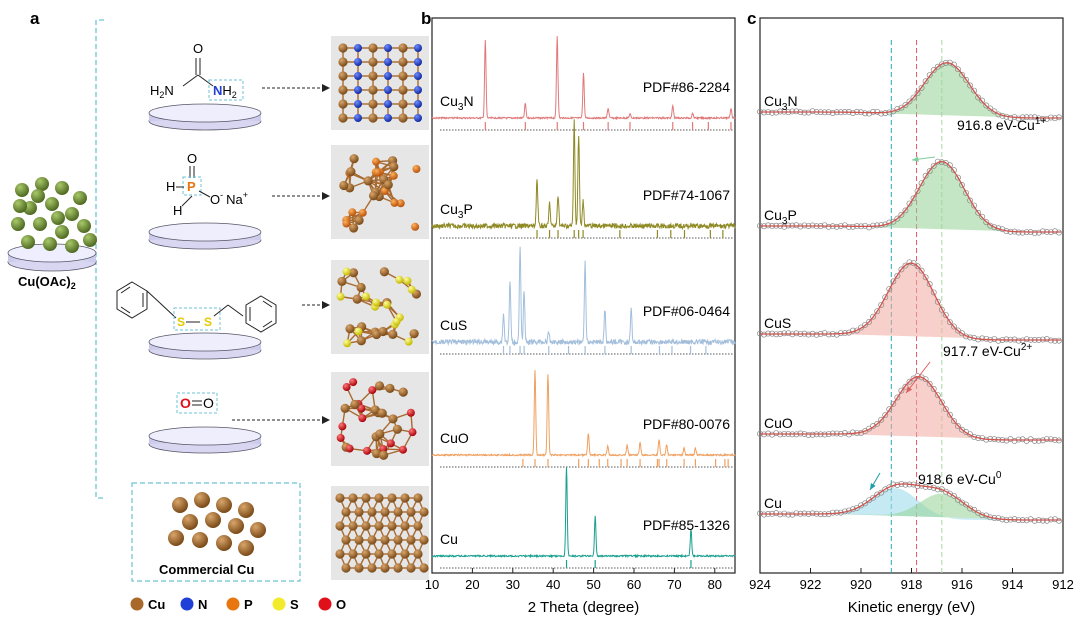 Image resolution: width=1080 pixels, height=627 pixels. I want to click on commercial-cu-particles, so click(217, 524).